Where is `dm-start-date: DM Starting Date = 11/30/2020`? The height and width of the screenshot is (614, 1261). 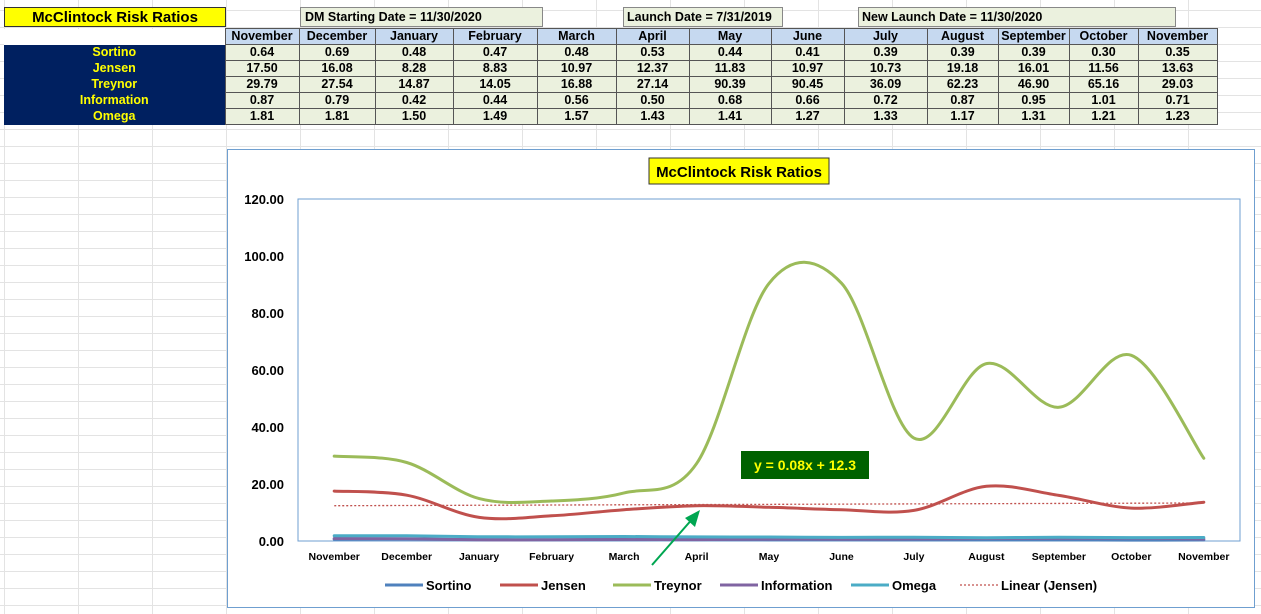
dm-start-date: DM Starting Date = 11/30/2020 is located at coordinates (421, 17).